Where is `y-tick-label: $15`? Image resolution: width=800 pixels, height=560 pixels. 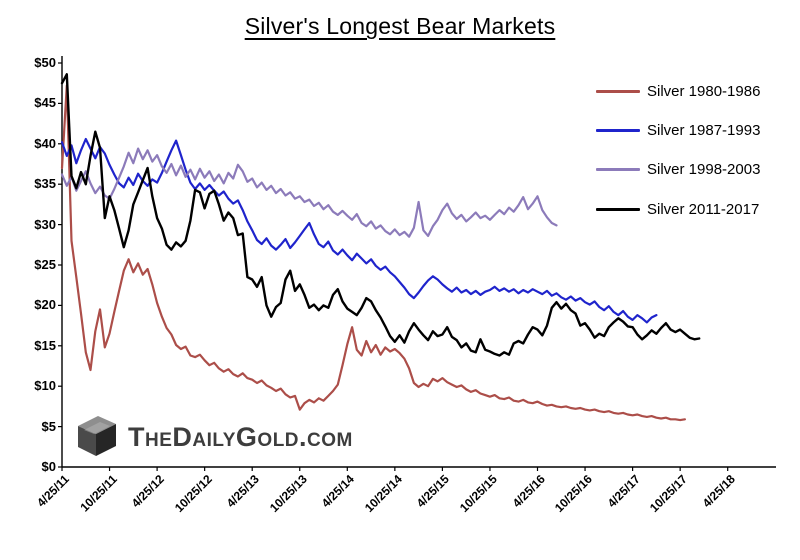 y-tick-label: $15 is located at coordinates (45, 345).